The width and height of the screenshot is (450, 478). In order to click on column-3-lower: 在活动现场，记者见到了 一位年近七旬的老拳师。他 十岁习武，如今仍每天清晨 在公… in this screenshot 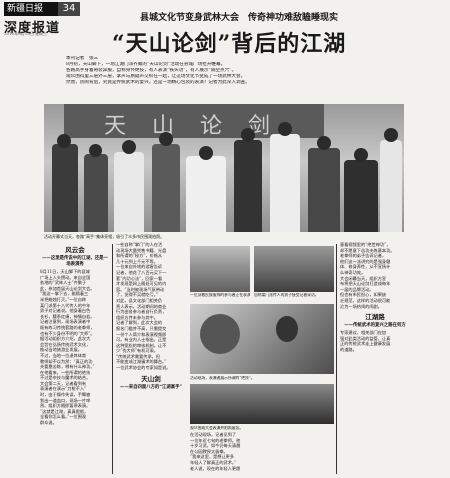, I will do `click(262, 453)`.